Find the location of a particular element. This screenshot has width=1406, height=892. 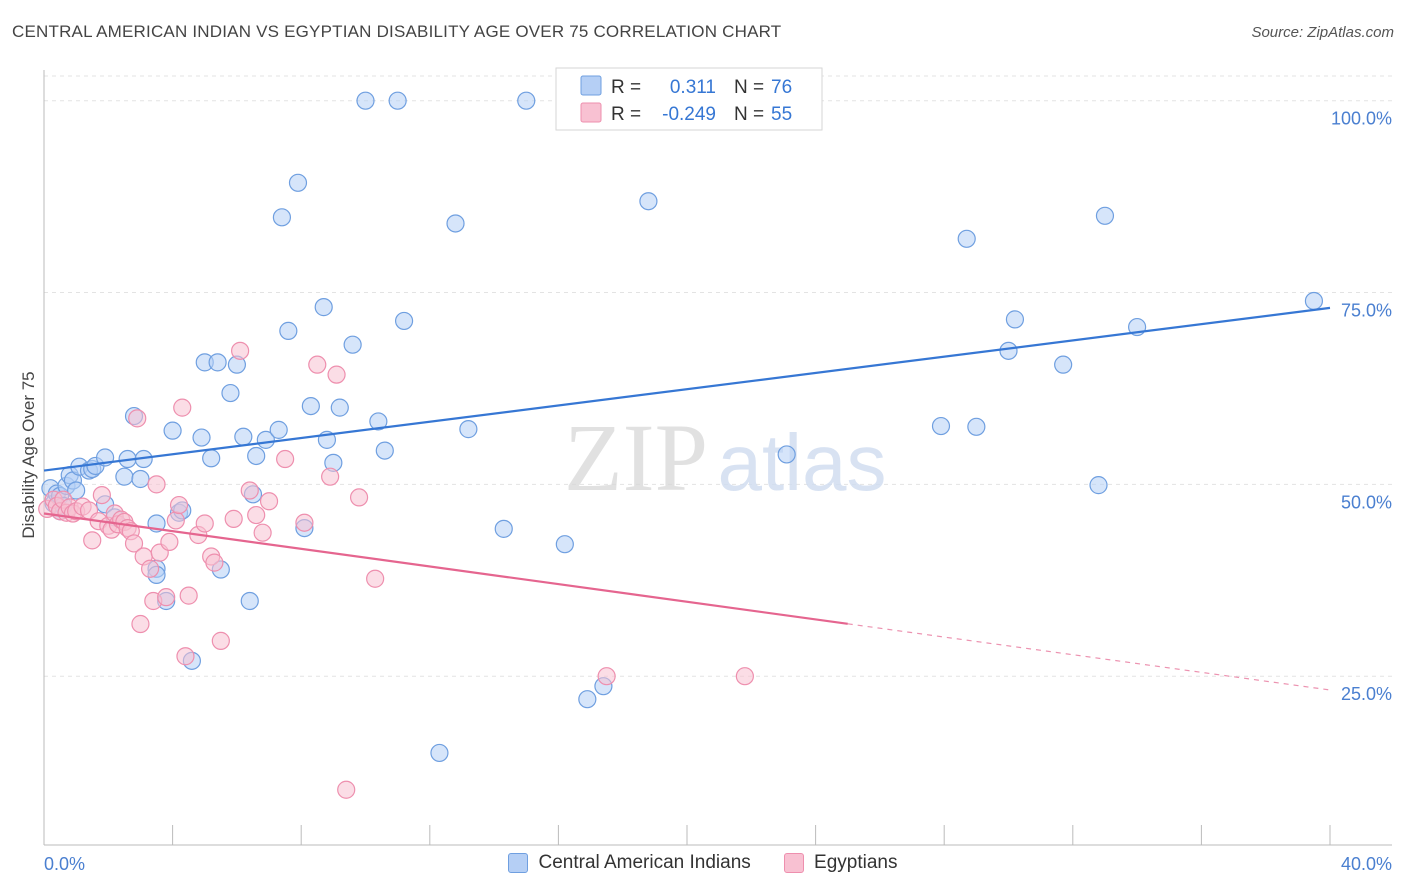

watermark-atlas: atlas is located at coordinates (802, 462).